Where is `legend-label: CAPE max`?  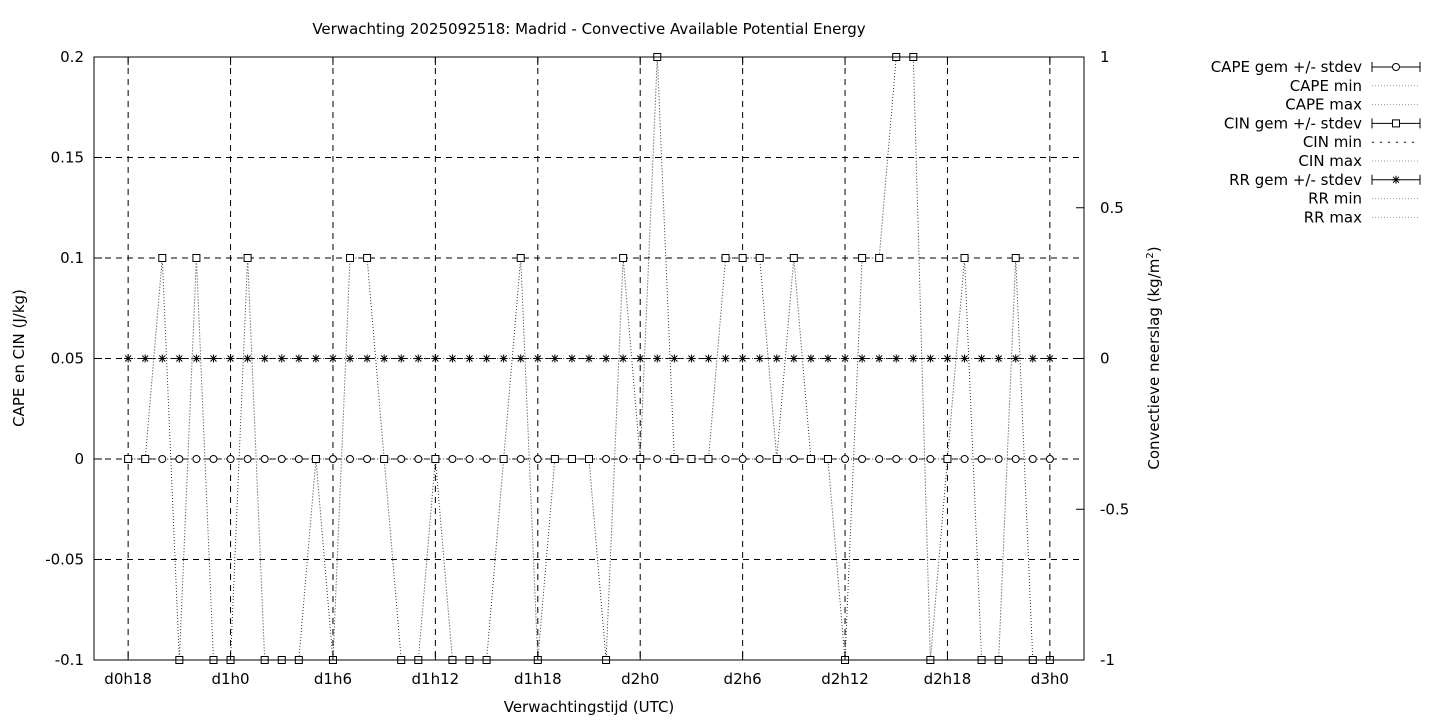 legend-label: CAPE max is located at coordinates (1323, 105).